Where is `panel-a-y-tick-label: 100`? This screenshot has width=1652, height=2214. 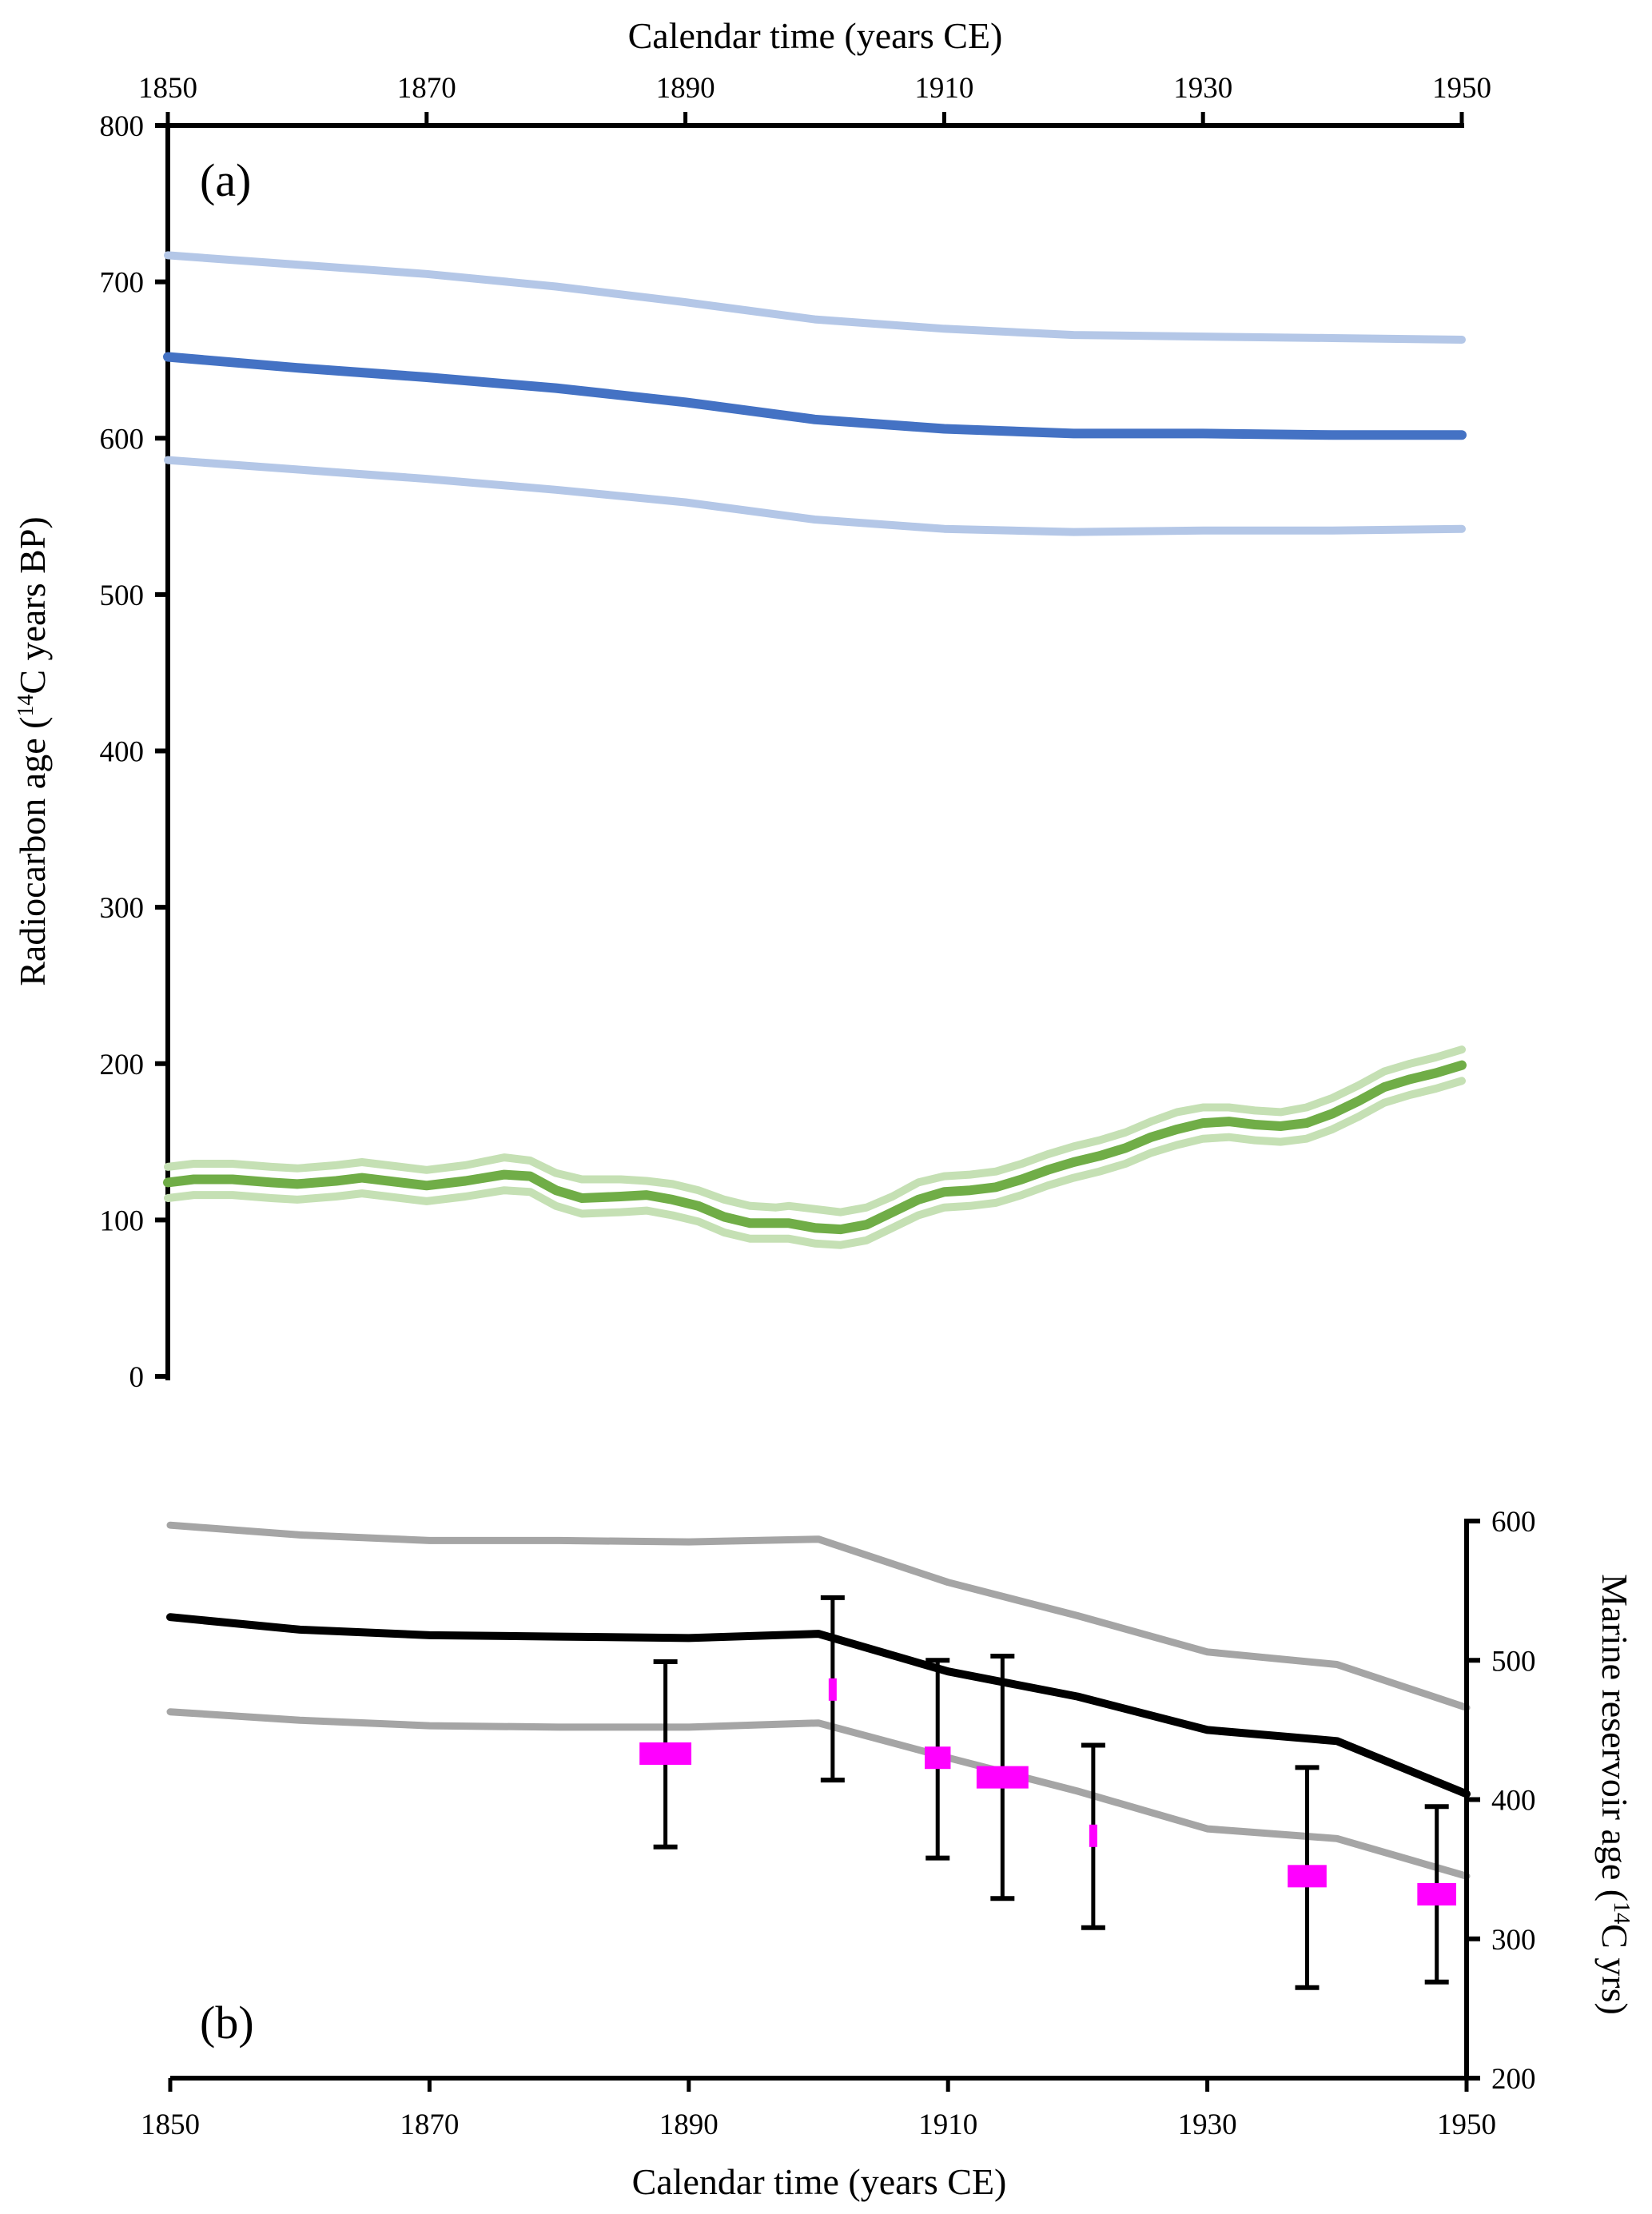
panel-a-y-tick-label: 100 is located at coordinates (122, 1221).